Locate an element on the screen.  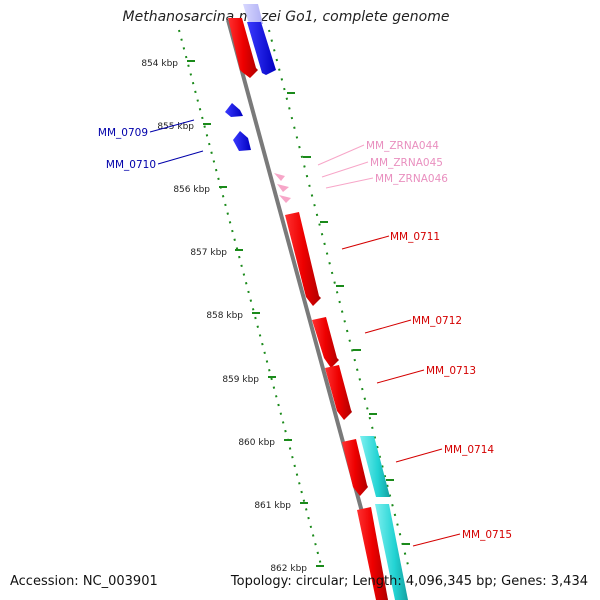
leader-zrna045 is located at coordinates (345, 169).